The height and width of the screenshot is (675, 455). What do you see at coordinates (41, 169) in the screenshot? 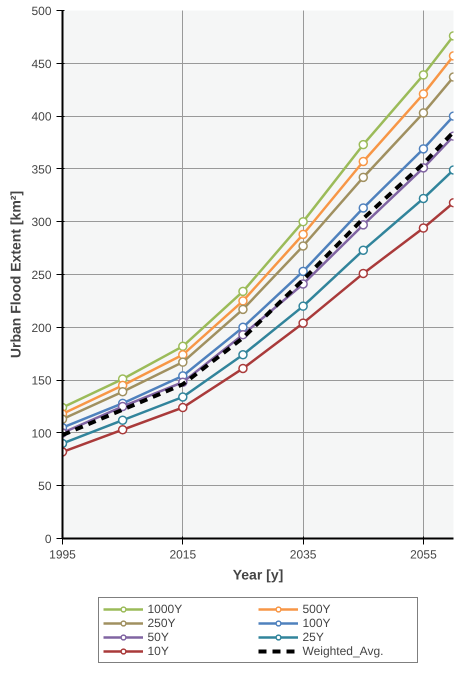
I see `y-tick-label: 350` at bounding box center [41, 169].